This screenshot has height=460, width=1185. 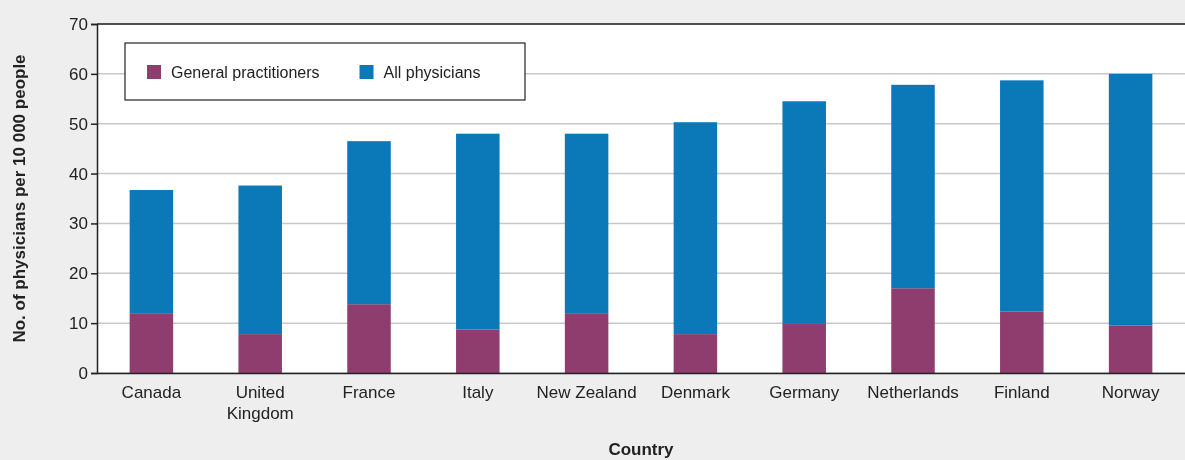 I want to click on x-tick-label: Finland, so click(x=1021, y=393).